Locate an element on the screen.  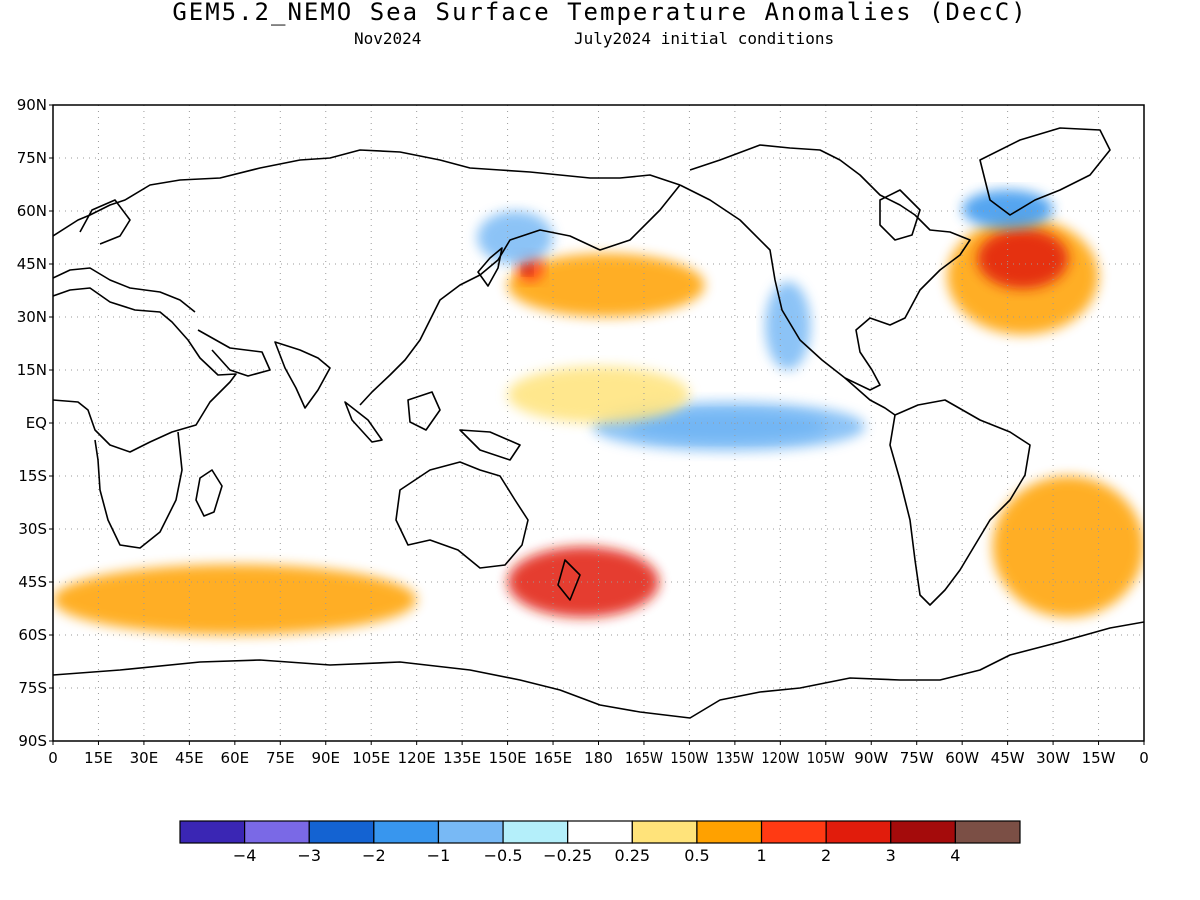
coastline-central-america is located at coordinates (870, 396).